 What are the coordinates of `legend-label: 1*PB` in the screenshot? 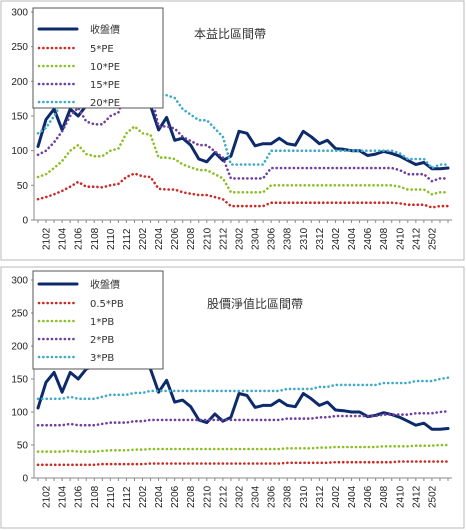 It's located at (102, 322).